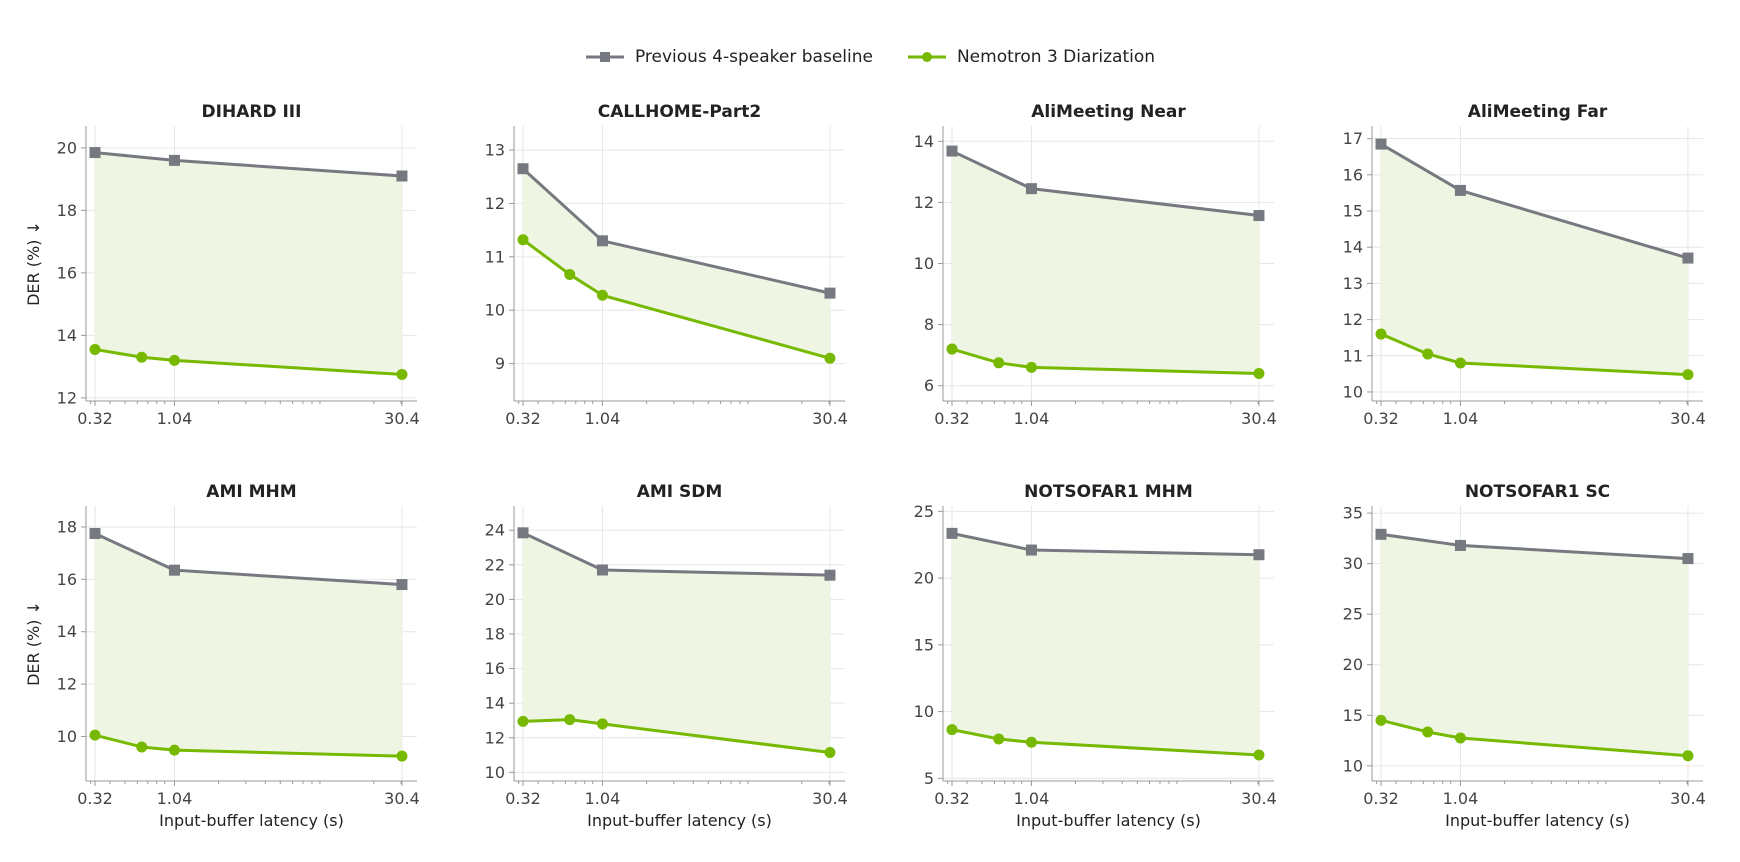  Describe the element at coordinates (1353, 563) in the screenshot. I see `y-tick-label: 30` at that location.